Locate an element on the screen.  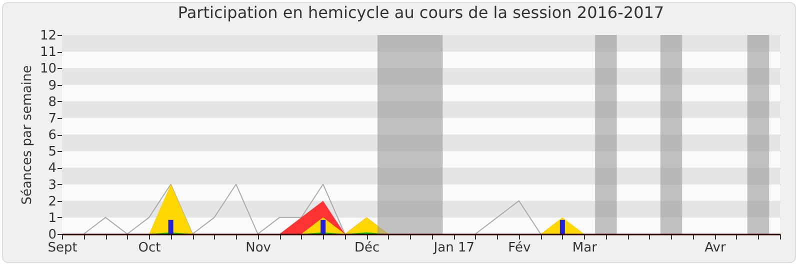
y-tick-label: 2 is located at coordinates (52, 202).